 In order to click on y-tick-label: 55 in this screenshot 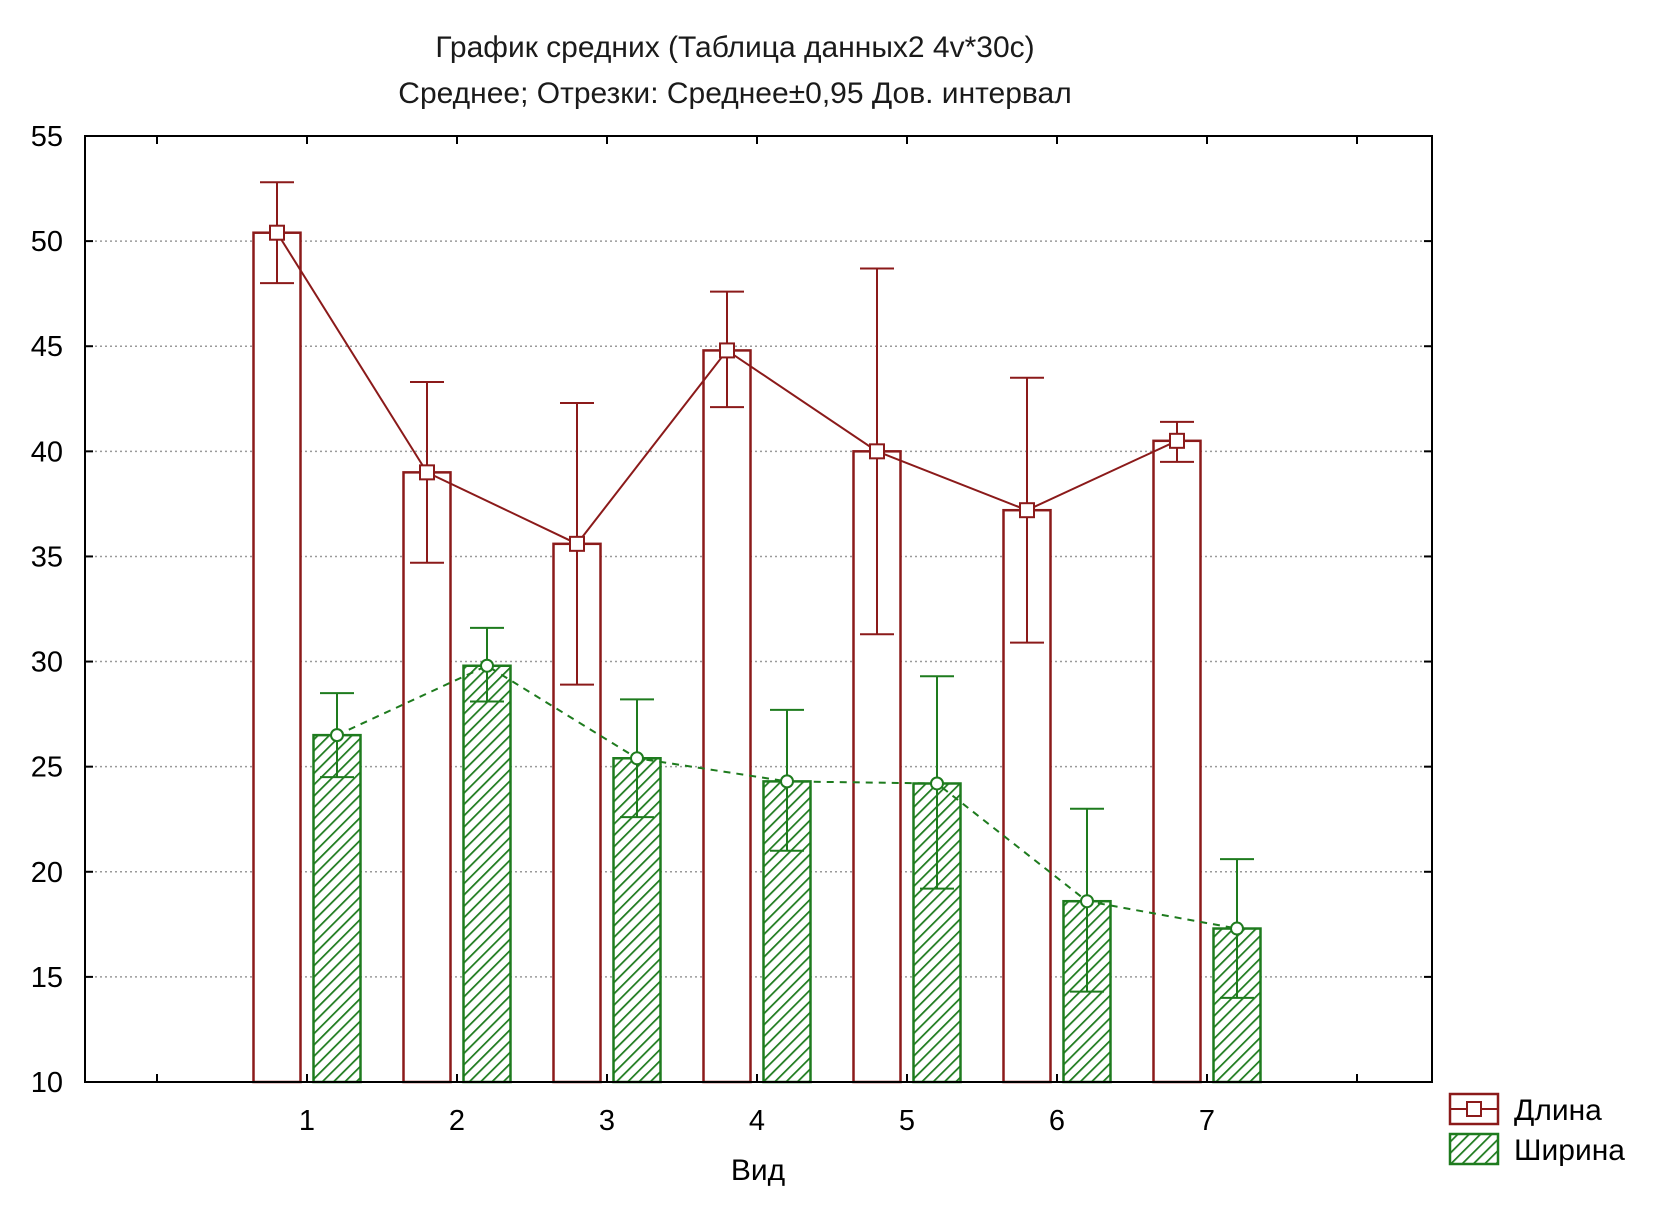, I will do `click(47, 137)`.